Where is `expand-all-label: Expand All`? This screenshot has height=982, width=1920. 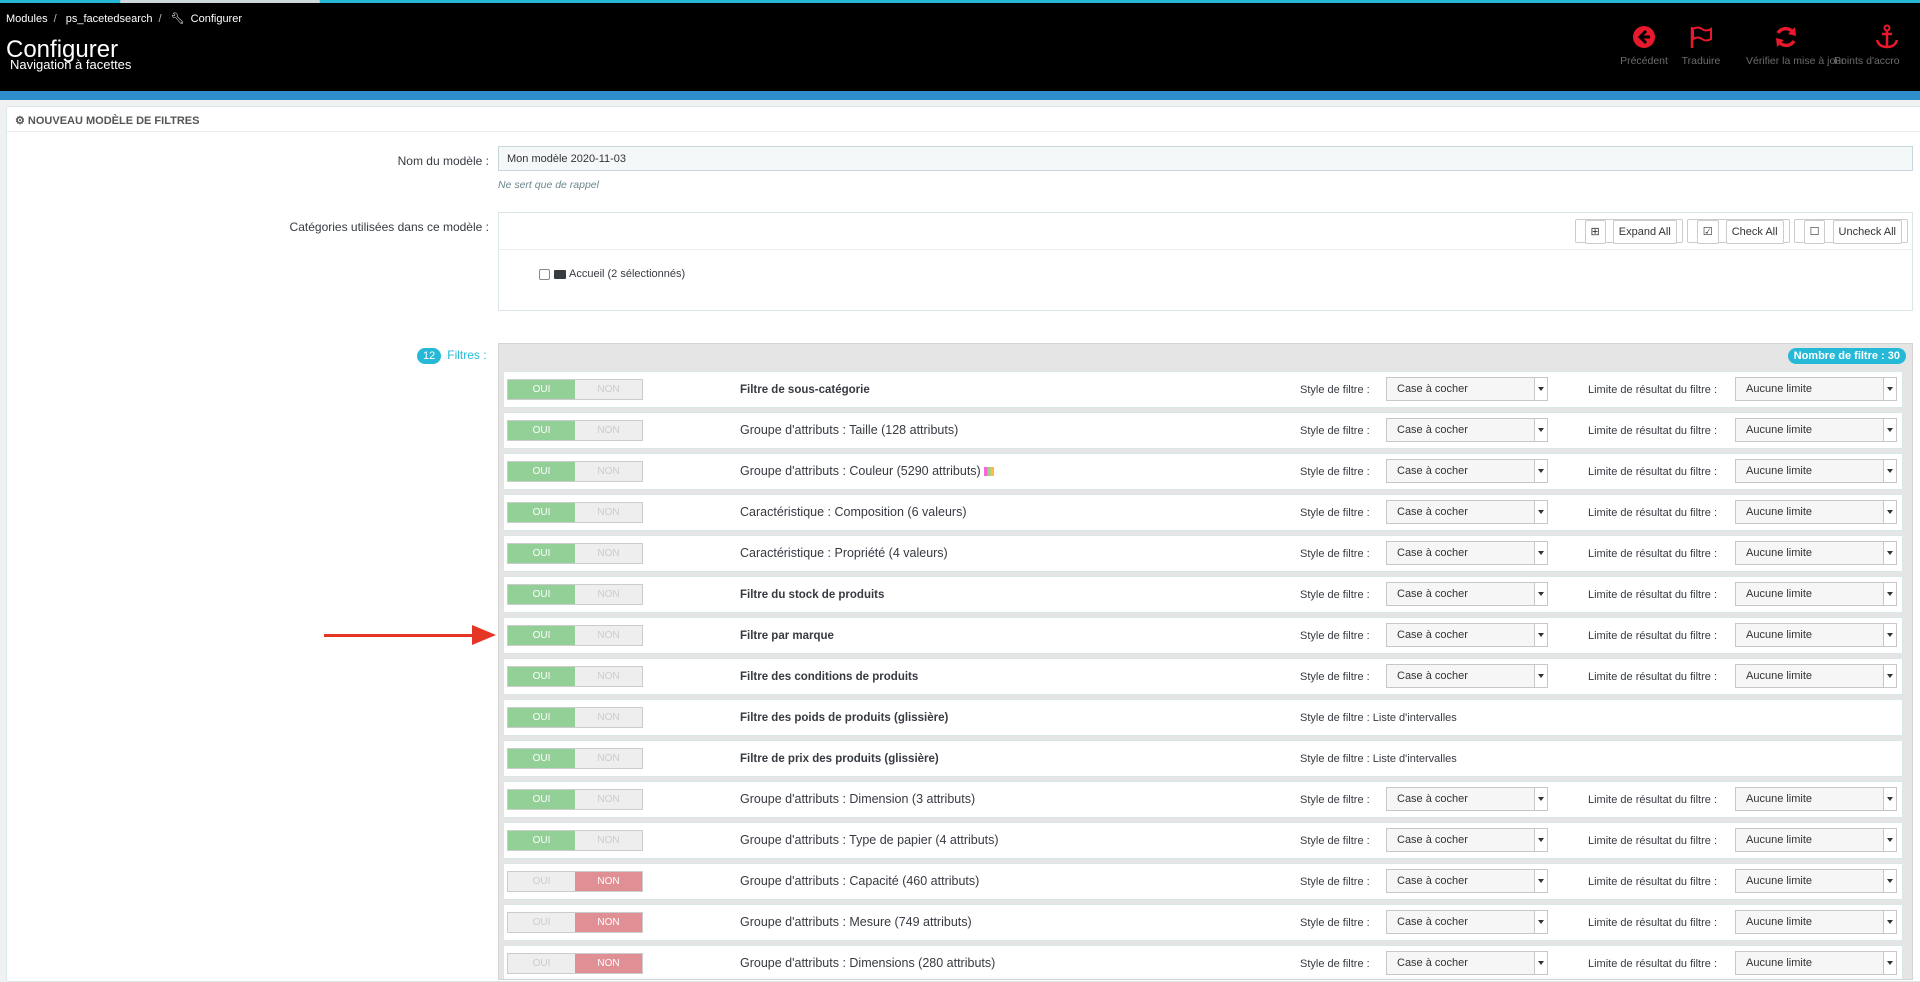 expand-all-label: Expand All is located at coordinates (1644, 232).